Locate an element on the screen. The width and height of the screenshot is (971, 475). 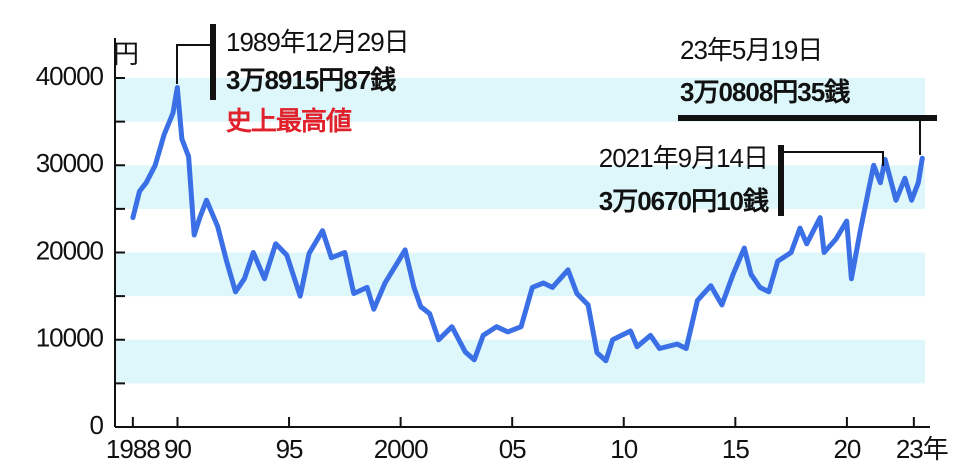
annotation: 23年5月19日 is located at coordinates (751, 50).